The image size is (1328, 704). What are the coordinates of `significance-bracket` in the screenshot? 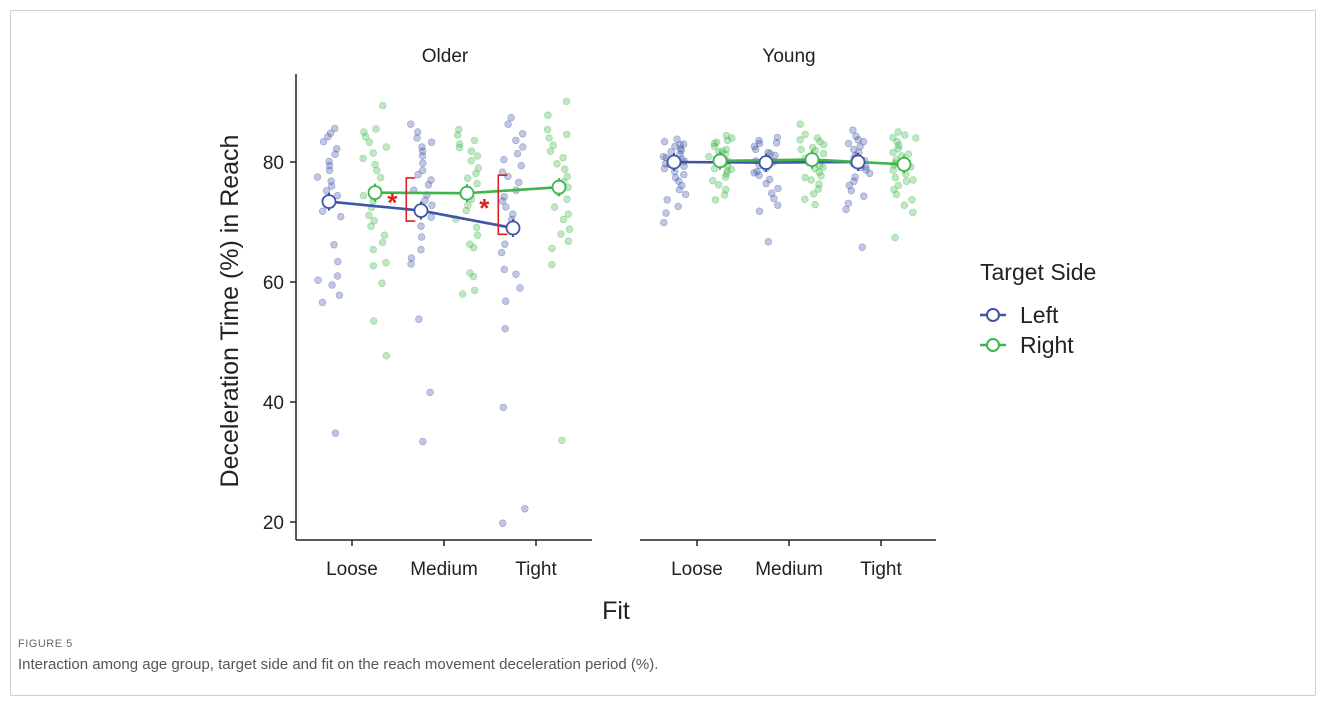 It's located at (502, 205).